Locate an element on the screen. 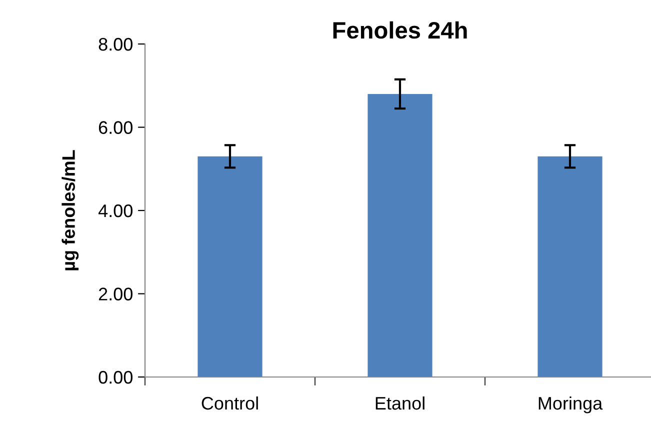 The width and height of the screenshot is (651, 431). y-tick-label: 8.00 is located at coordinates (115, 44).